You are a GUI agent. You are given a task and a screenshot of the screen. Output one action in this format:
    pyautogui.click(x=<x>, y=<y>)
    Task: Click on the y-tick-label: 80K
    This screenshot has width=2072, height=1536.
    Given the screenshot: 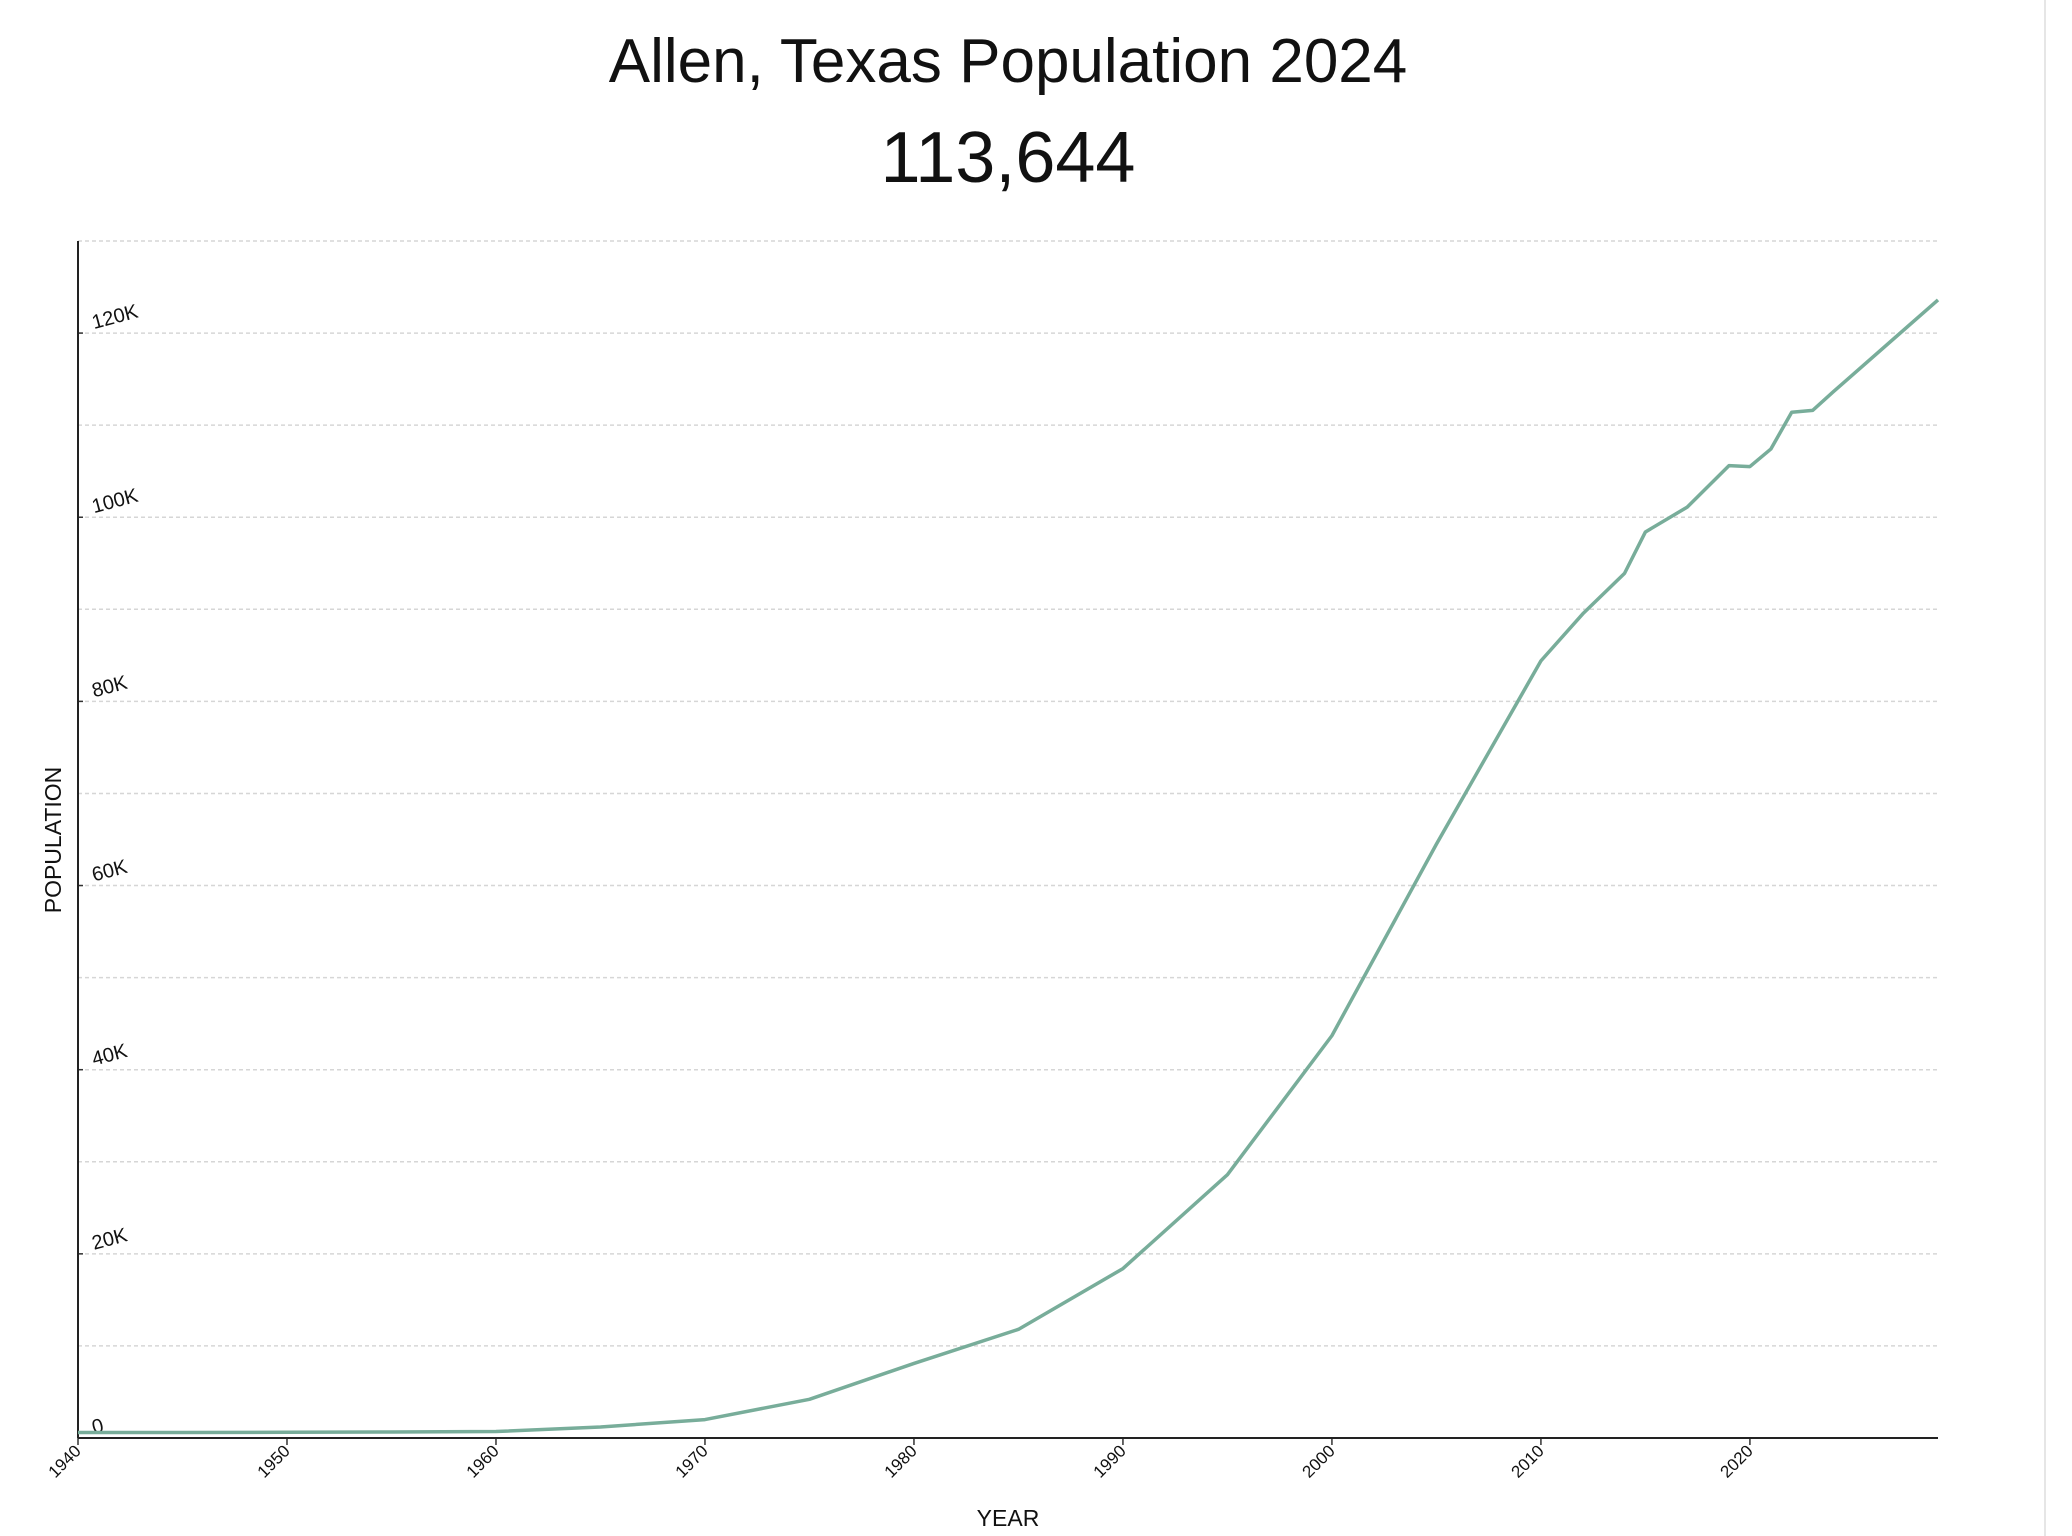 What is the action you would take?
    pyautogui.click(x=110, y=687)
    